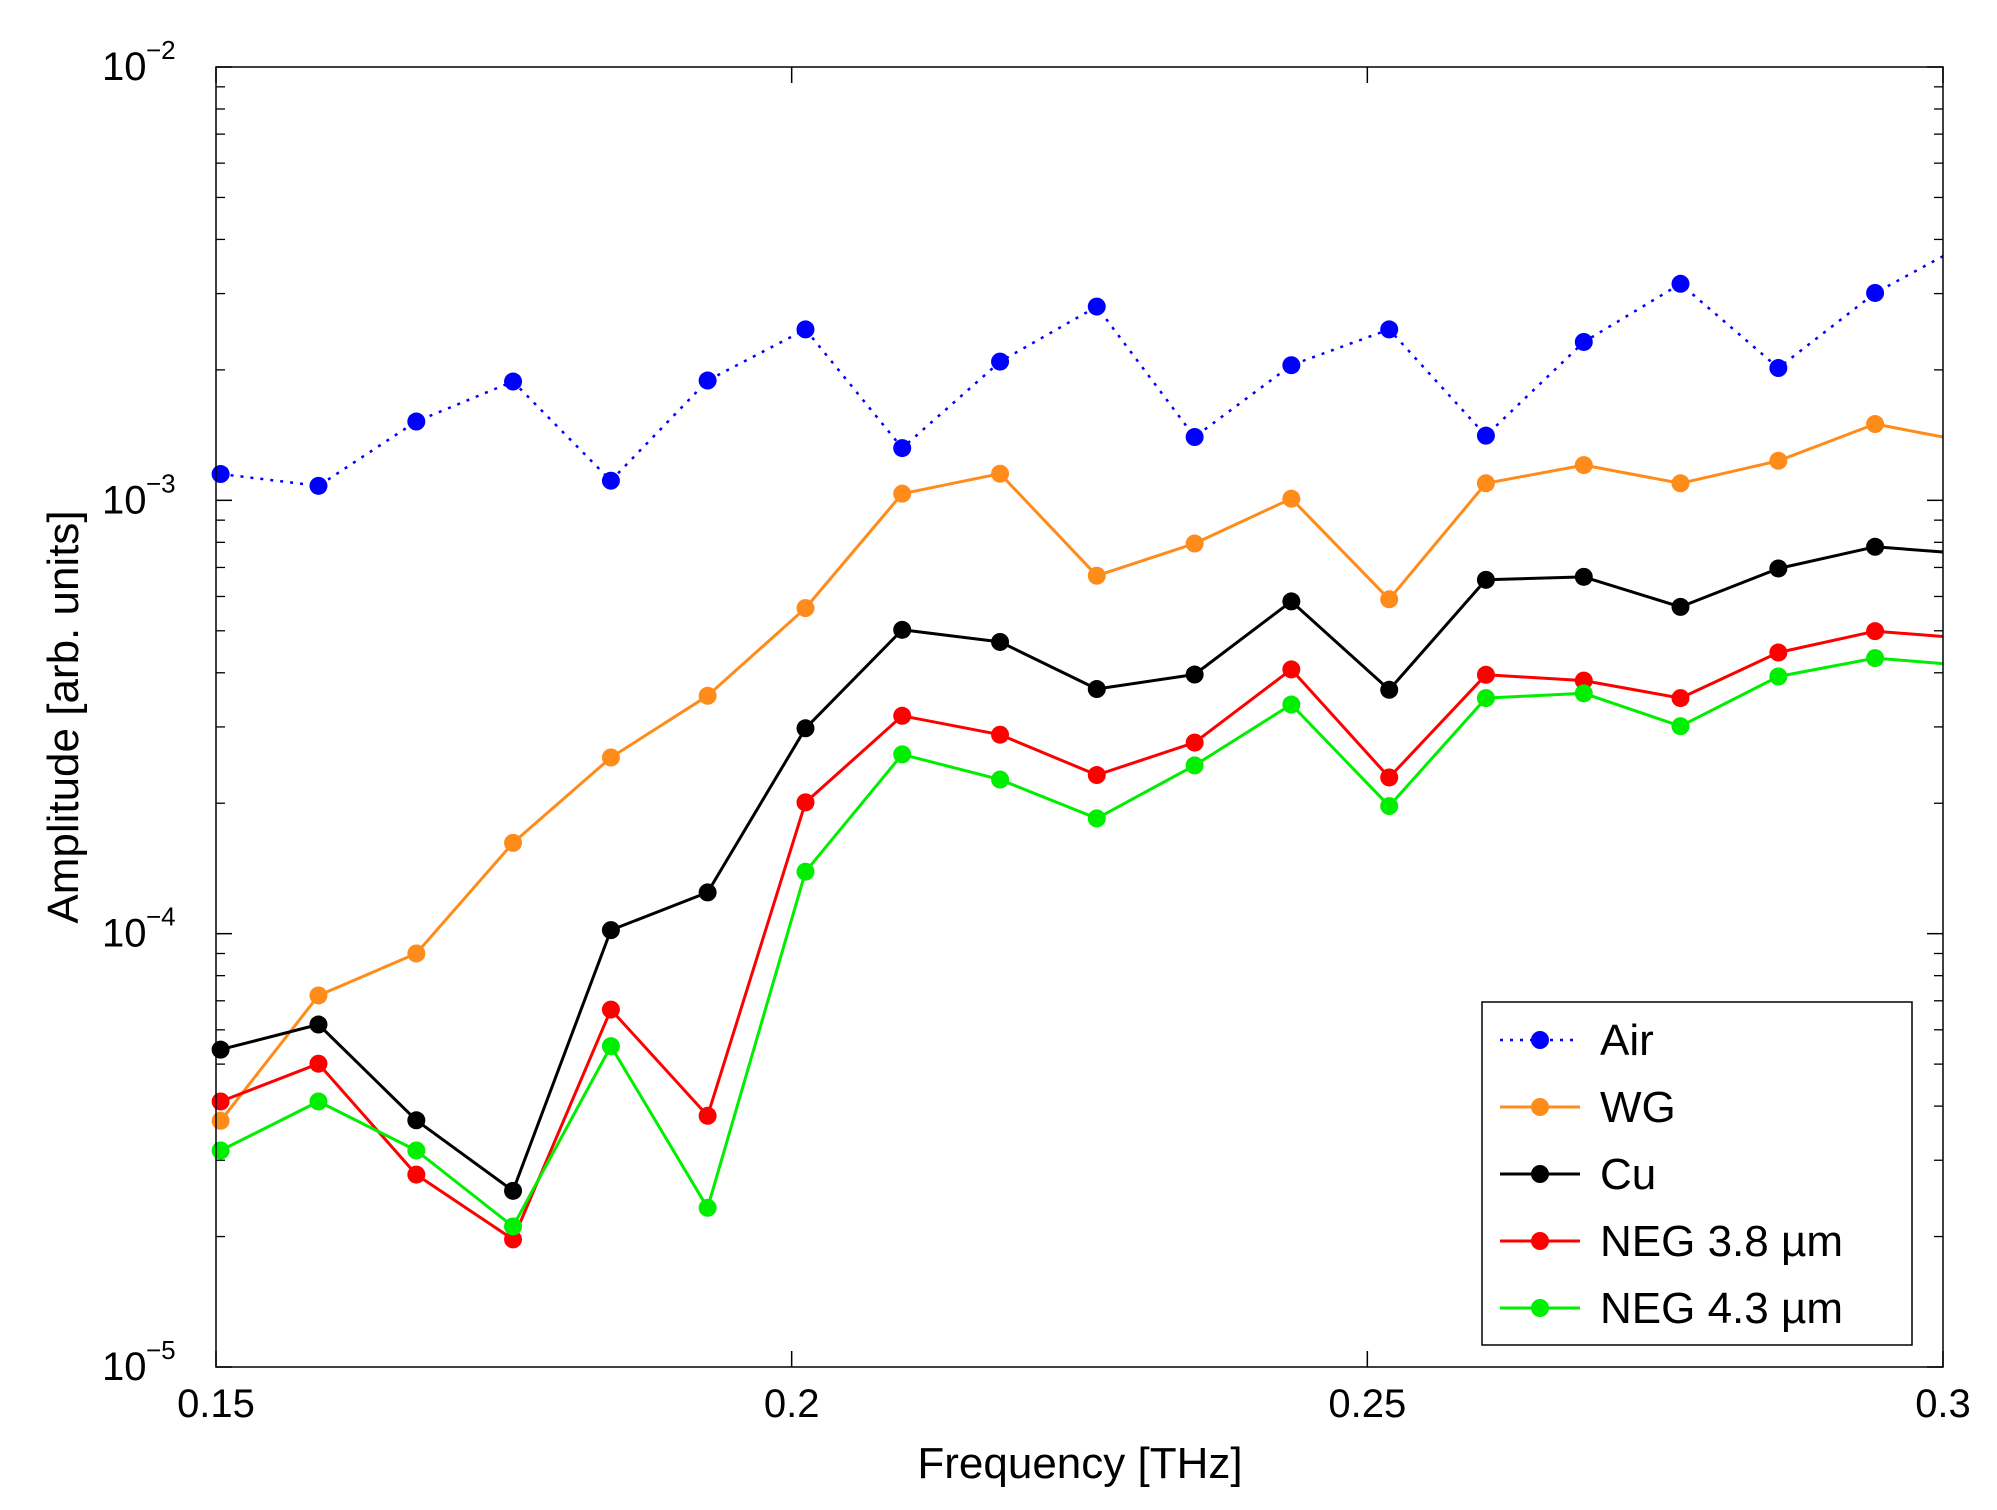 This screenshot has height=1510, width=1997. I want to click on x-axis-label: Frequency [THz], so click(1079, 1463).